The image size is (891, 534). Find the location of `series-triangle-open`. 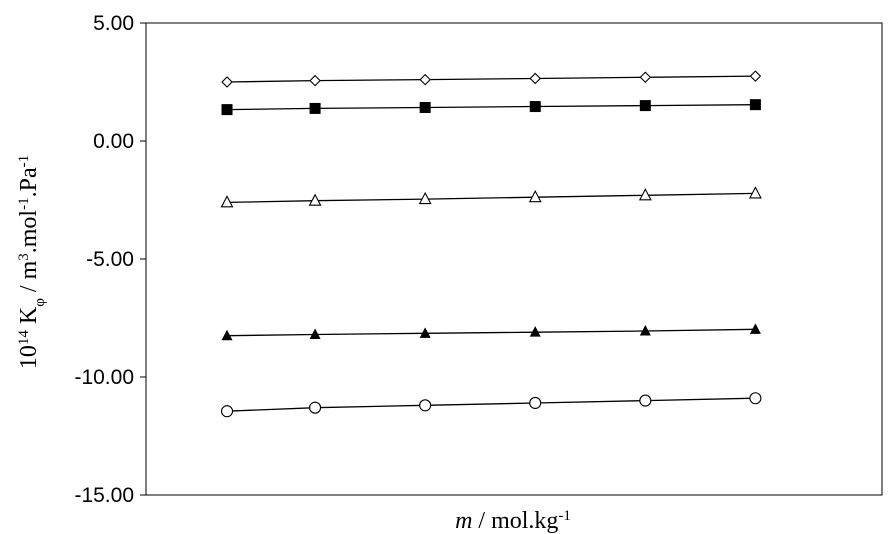

series-triangle-open is located at coordinates (491, 197).